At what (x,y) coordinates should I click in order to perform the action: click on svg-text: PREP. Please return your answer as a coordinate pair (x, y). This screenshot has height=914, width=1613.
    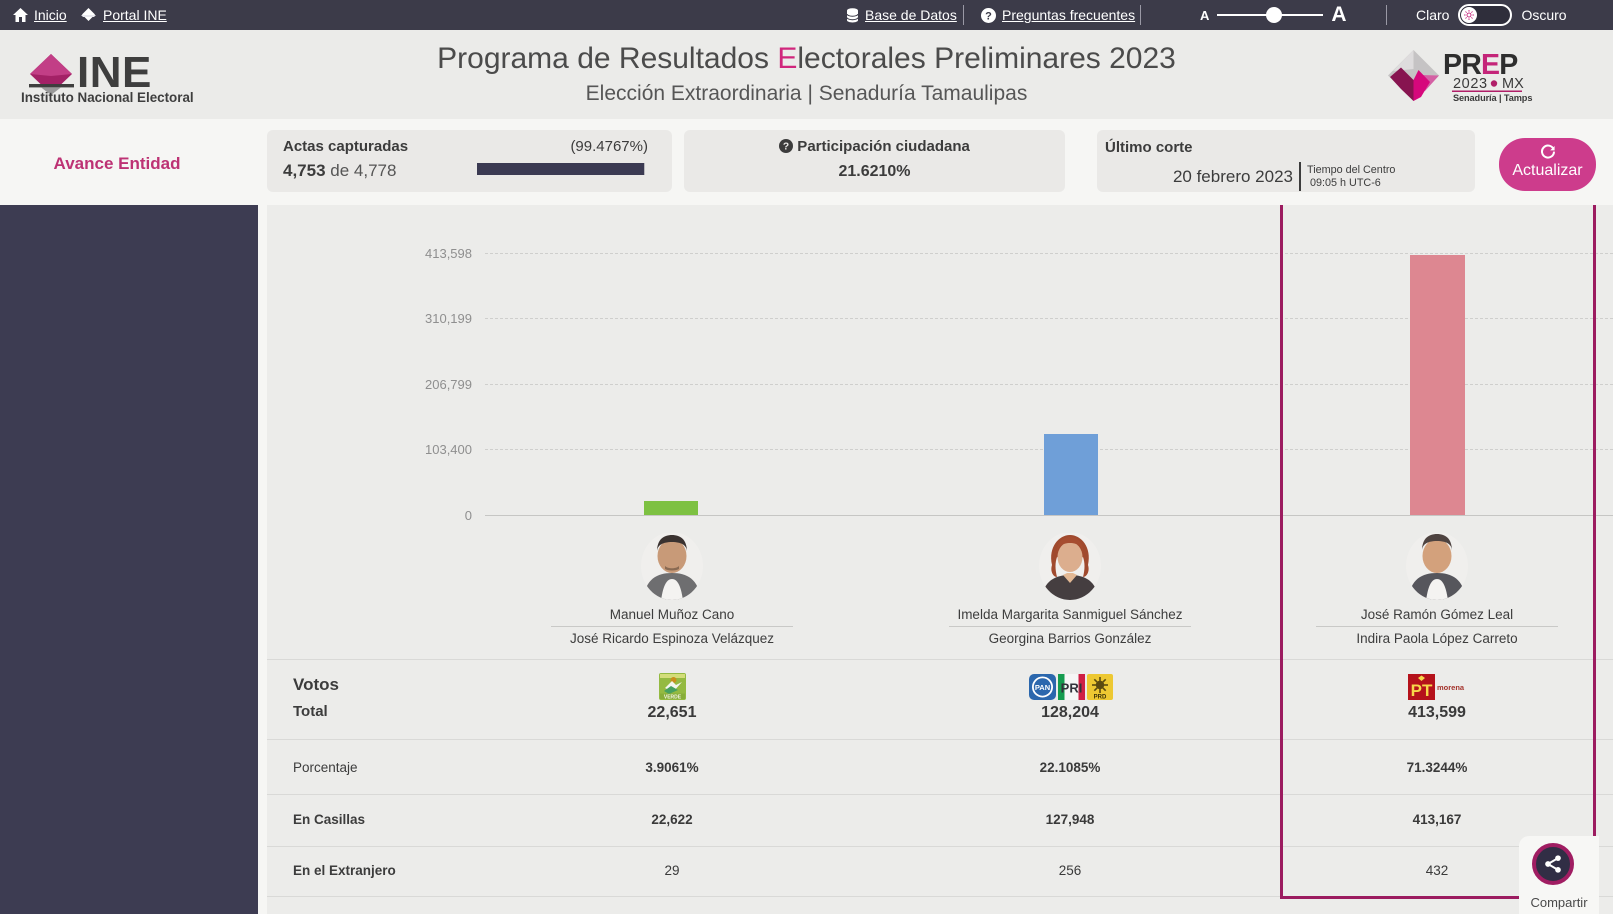
    Looking at the image, I should click on (1480, 65).